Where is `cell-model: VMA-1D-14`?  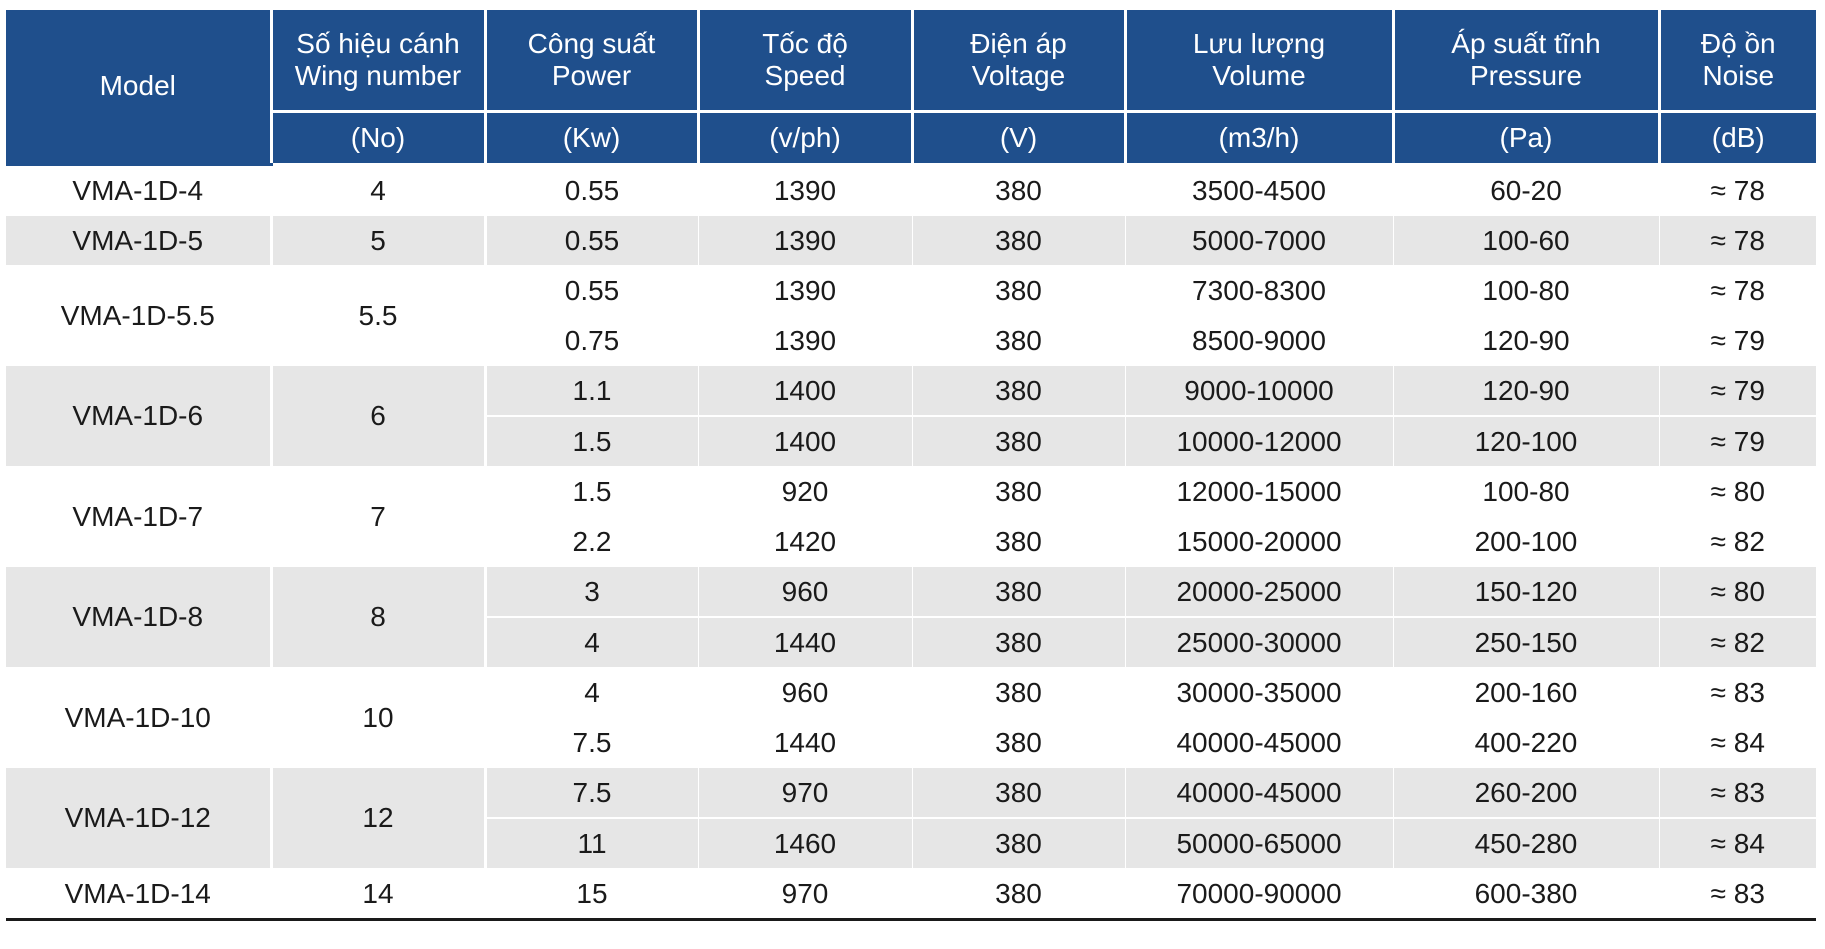 cell-model: VMA-1D-14 is located at coordinates (139, 894).